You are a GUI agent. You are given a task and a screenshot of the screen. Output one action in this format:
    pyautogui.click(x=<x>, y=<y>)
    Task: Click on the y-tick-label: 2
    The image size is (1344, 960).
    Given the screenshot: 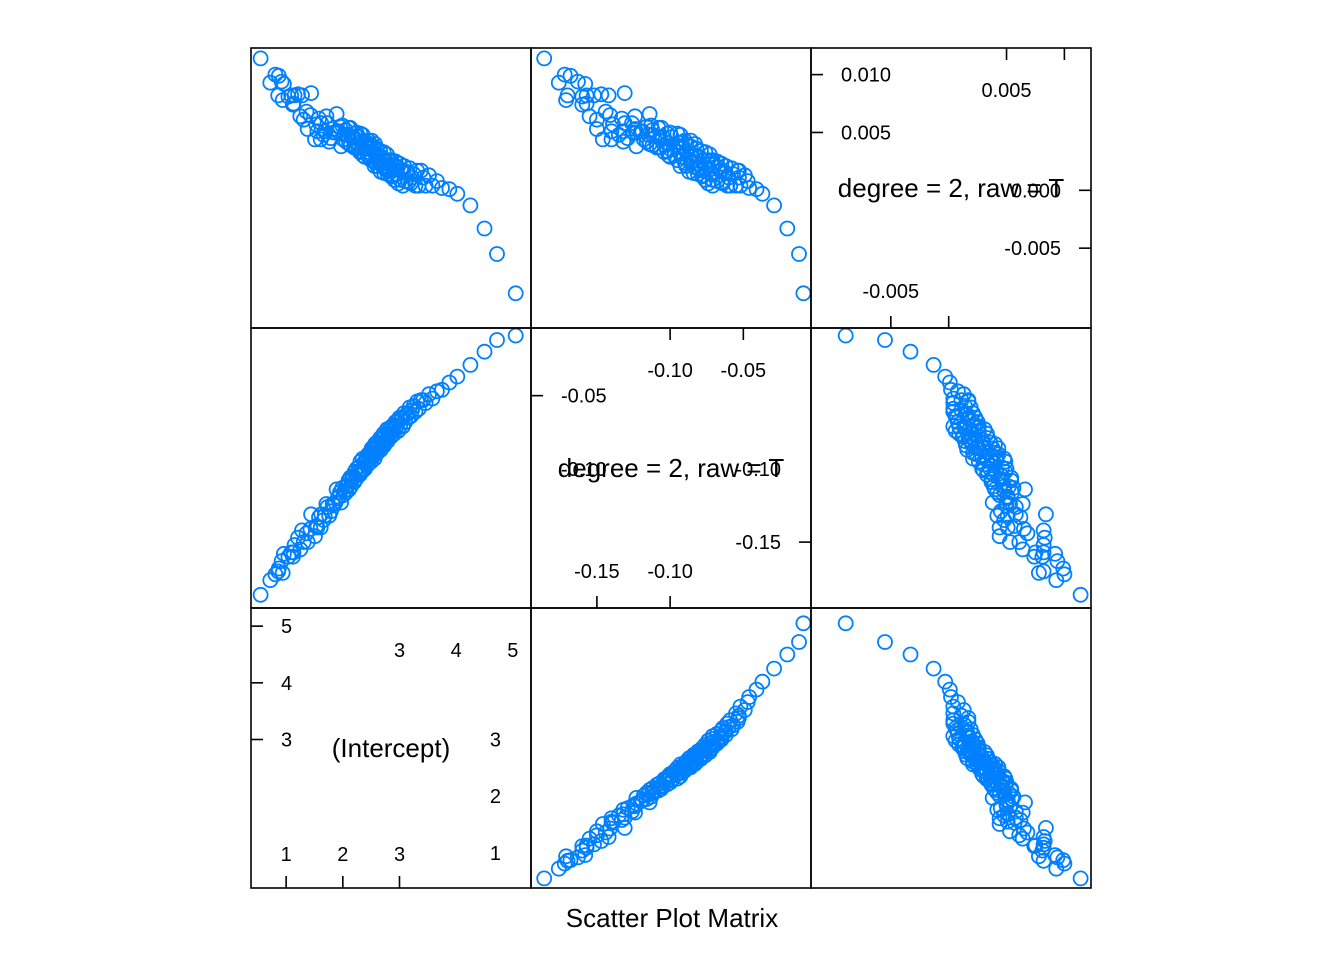 What is the action you would take?
    pyautogui.click(x=495, y=797)
    